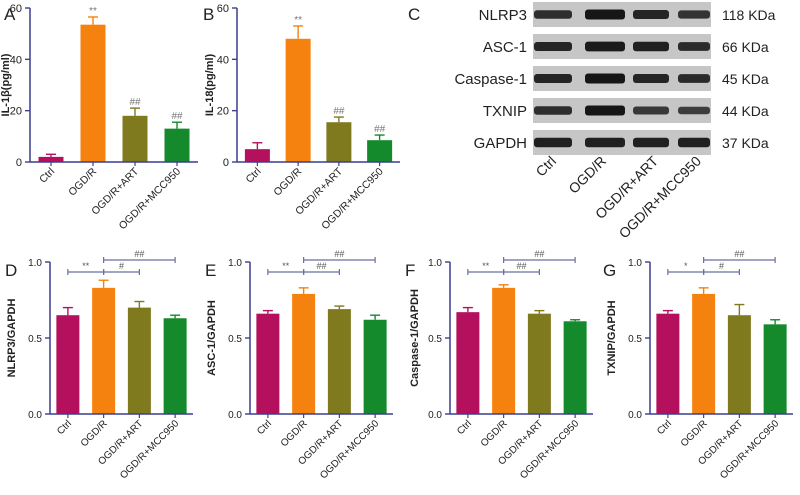 This screenshot has height=495, width=800. I want to click on panel-letter: E, so click(210, 270).